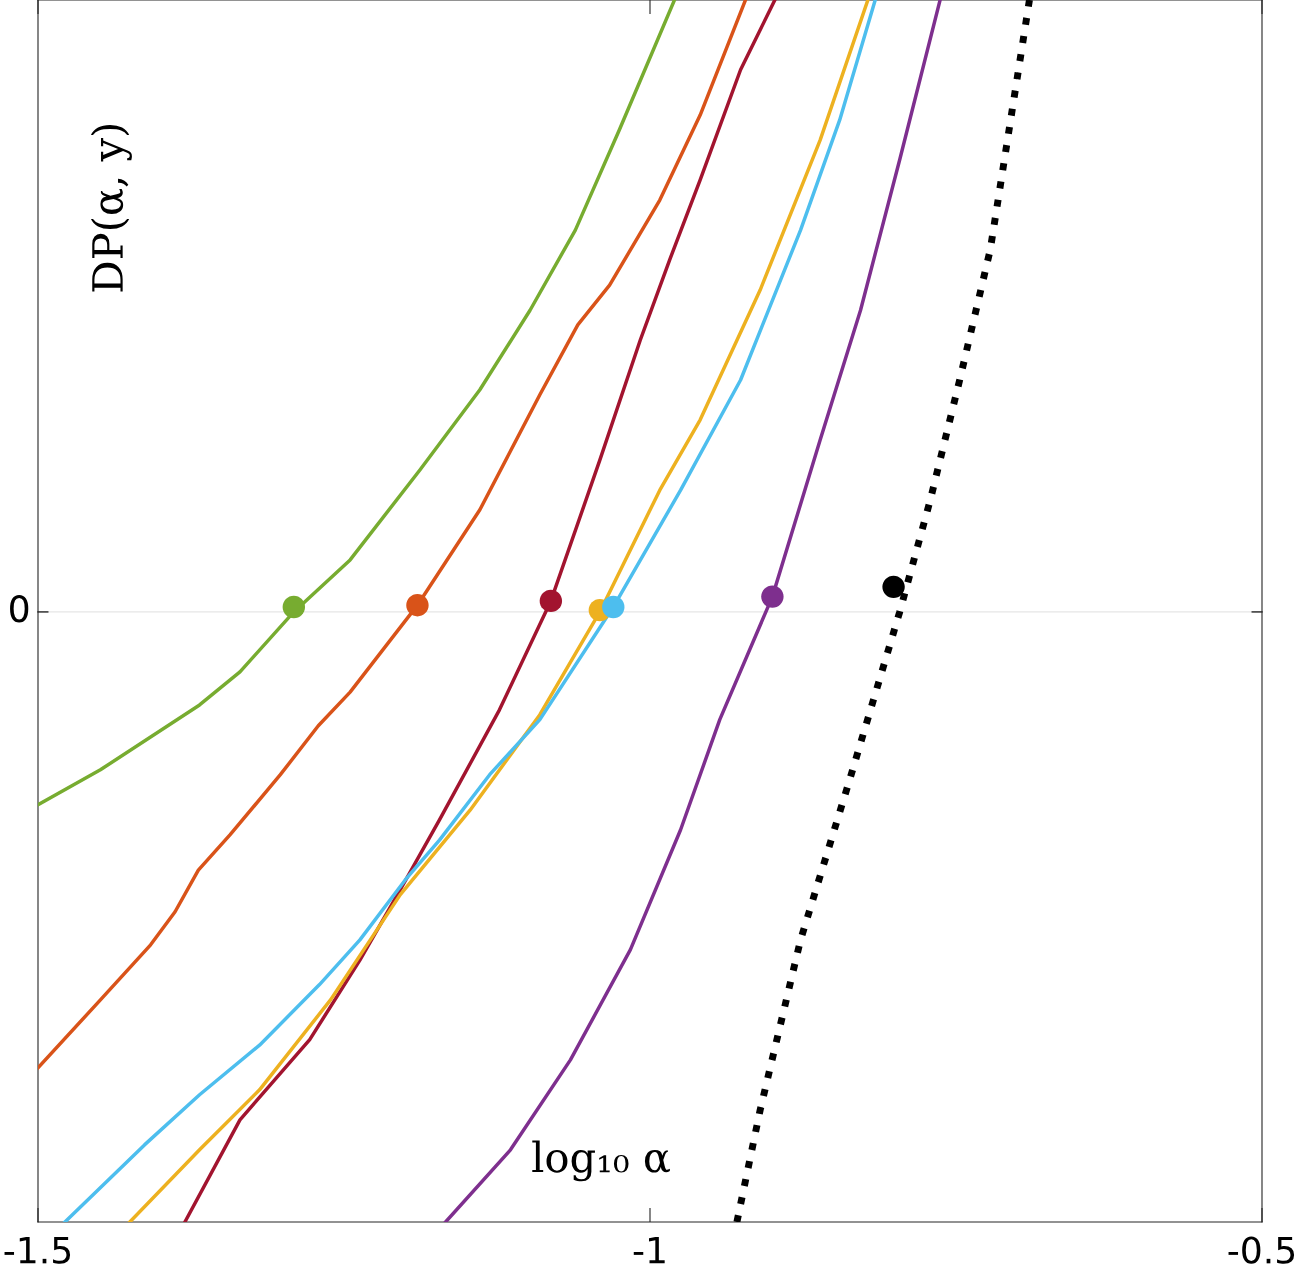  I want to click on x-tick-label: -1.5, so click(37, 1250).